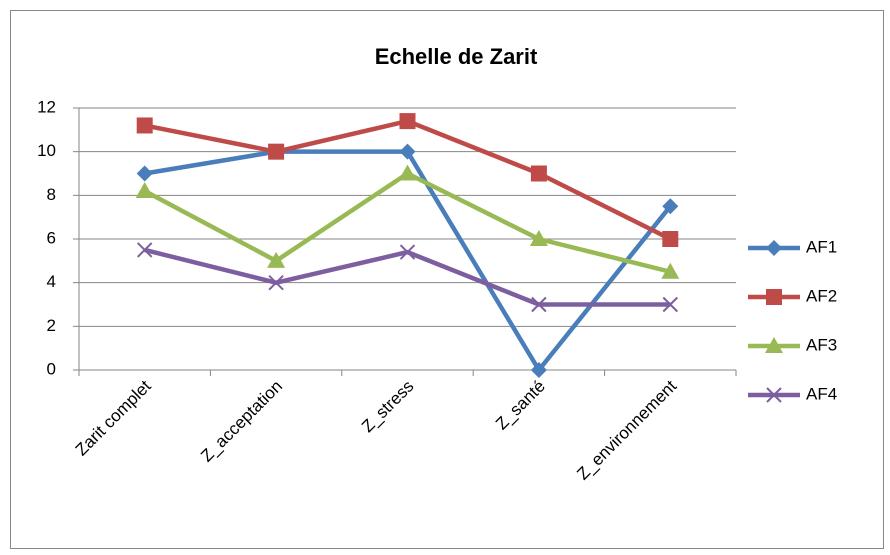  Describe the element at coordinates (51, 281) in the screenshot. I see `y-tick-label: 4` at that location.